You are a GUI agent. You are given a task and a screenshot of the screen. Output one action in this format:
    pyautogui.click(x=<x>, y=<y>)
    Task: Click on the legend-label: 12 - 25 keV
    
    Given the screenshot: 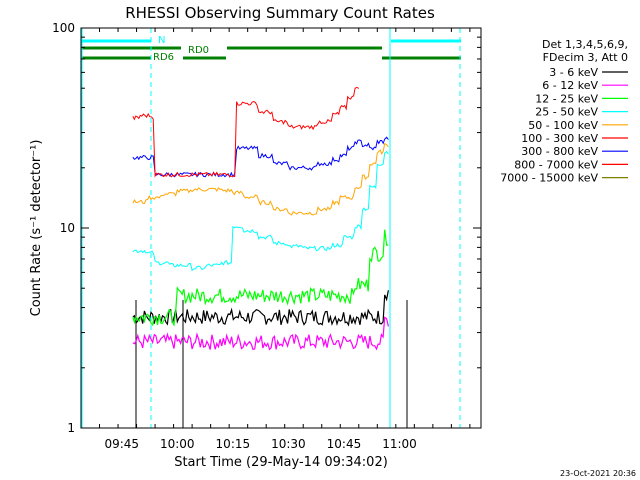 What is the action you would take?
    pyautogui.click(x=566, y=98)
    